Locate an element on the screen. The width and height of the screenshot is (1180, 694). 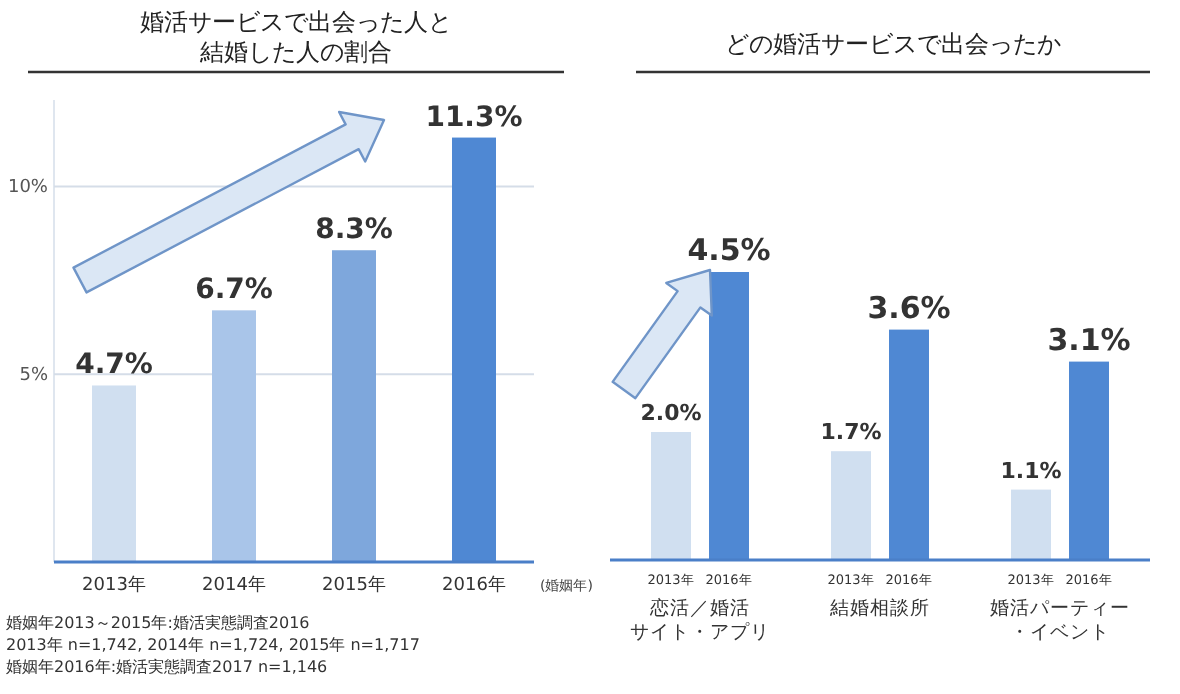
data-label: 4.7% is located at coordinates (114, 365).